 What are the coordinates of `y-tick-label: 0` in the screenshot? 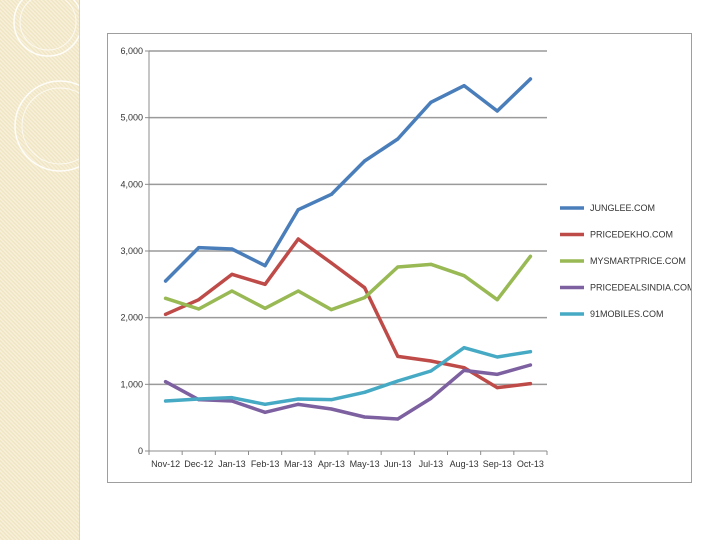 It's located at (140, 451).